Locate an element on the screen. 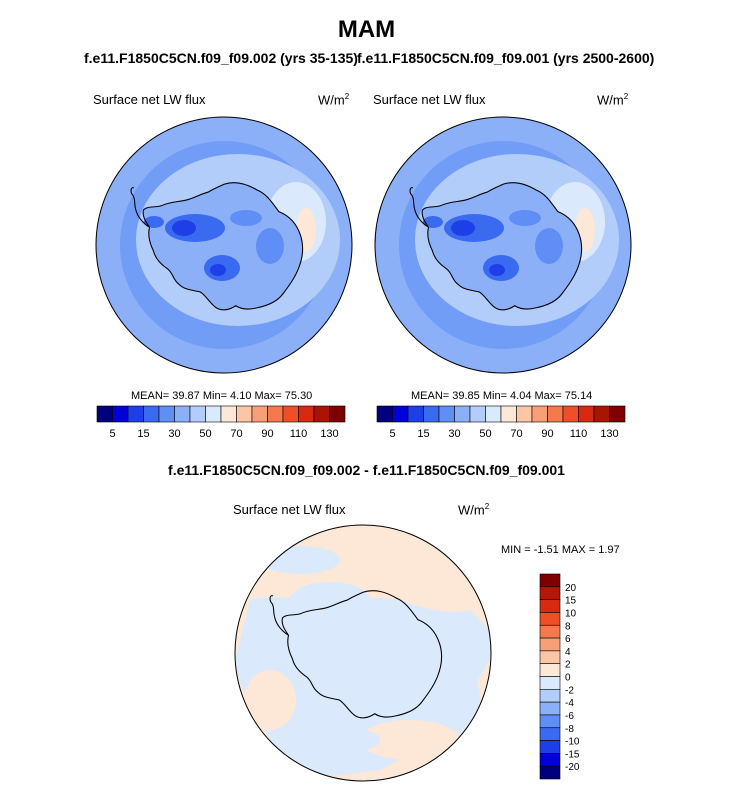 This screenshot has width=733, height=788. right-colorbar: 5 15 30 50 70 90 110 130 is located at coordinates (501, 422).